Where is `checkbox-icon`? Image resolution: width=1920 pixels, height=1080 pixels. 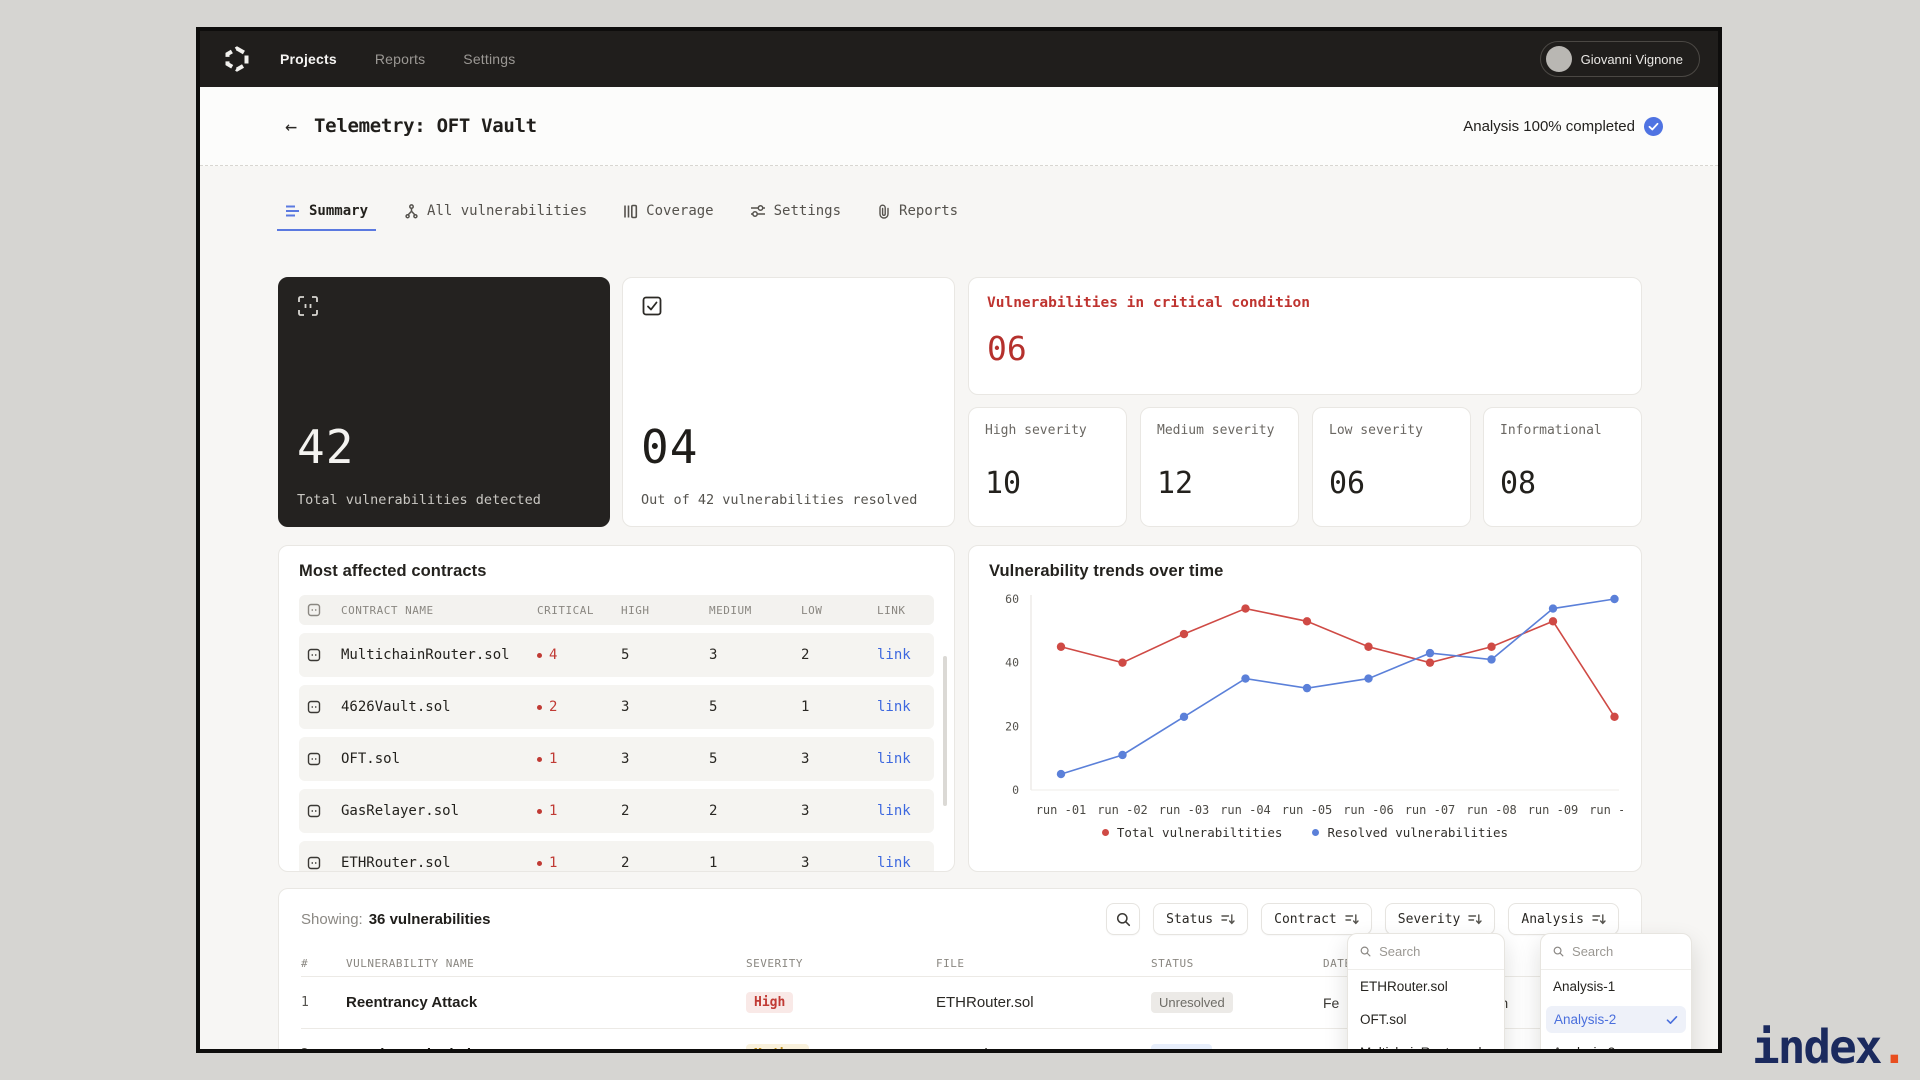 checkbox-icon is located at coordinates (652, 306).